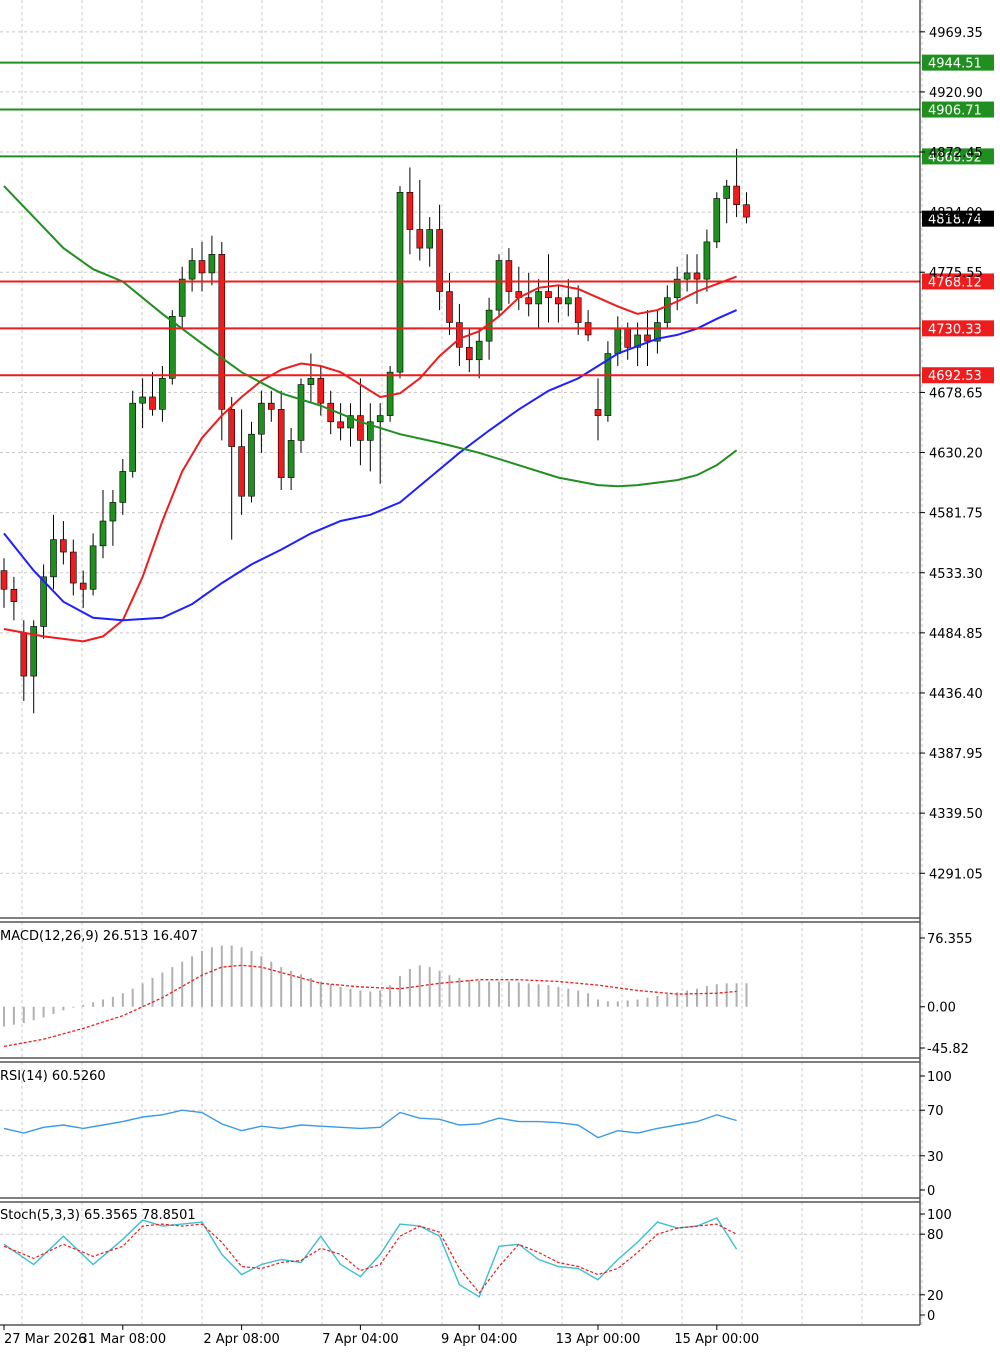 The width and height of the screenshot is (1000, 1354). Describe the element at coordinates (955, 220) in the screenshot. I see `current-price-label: 4818.74` at that location.